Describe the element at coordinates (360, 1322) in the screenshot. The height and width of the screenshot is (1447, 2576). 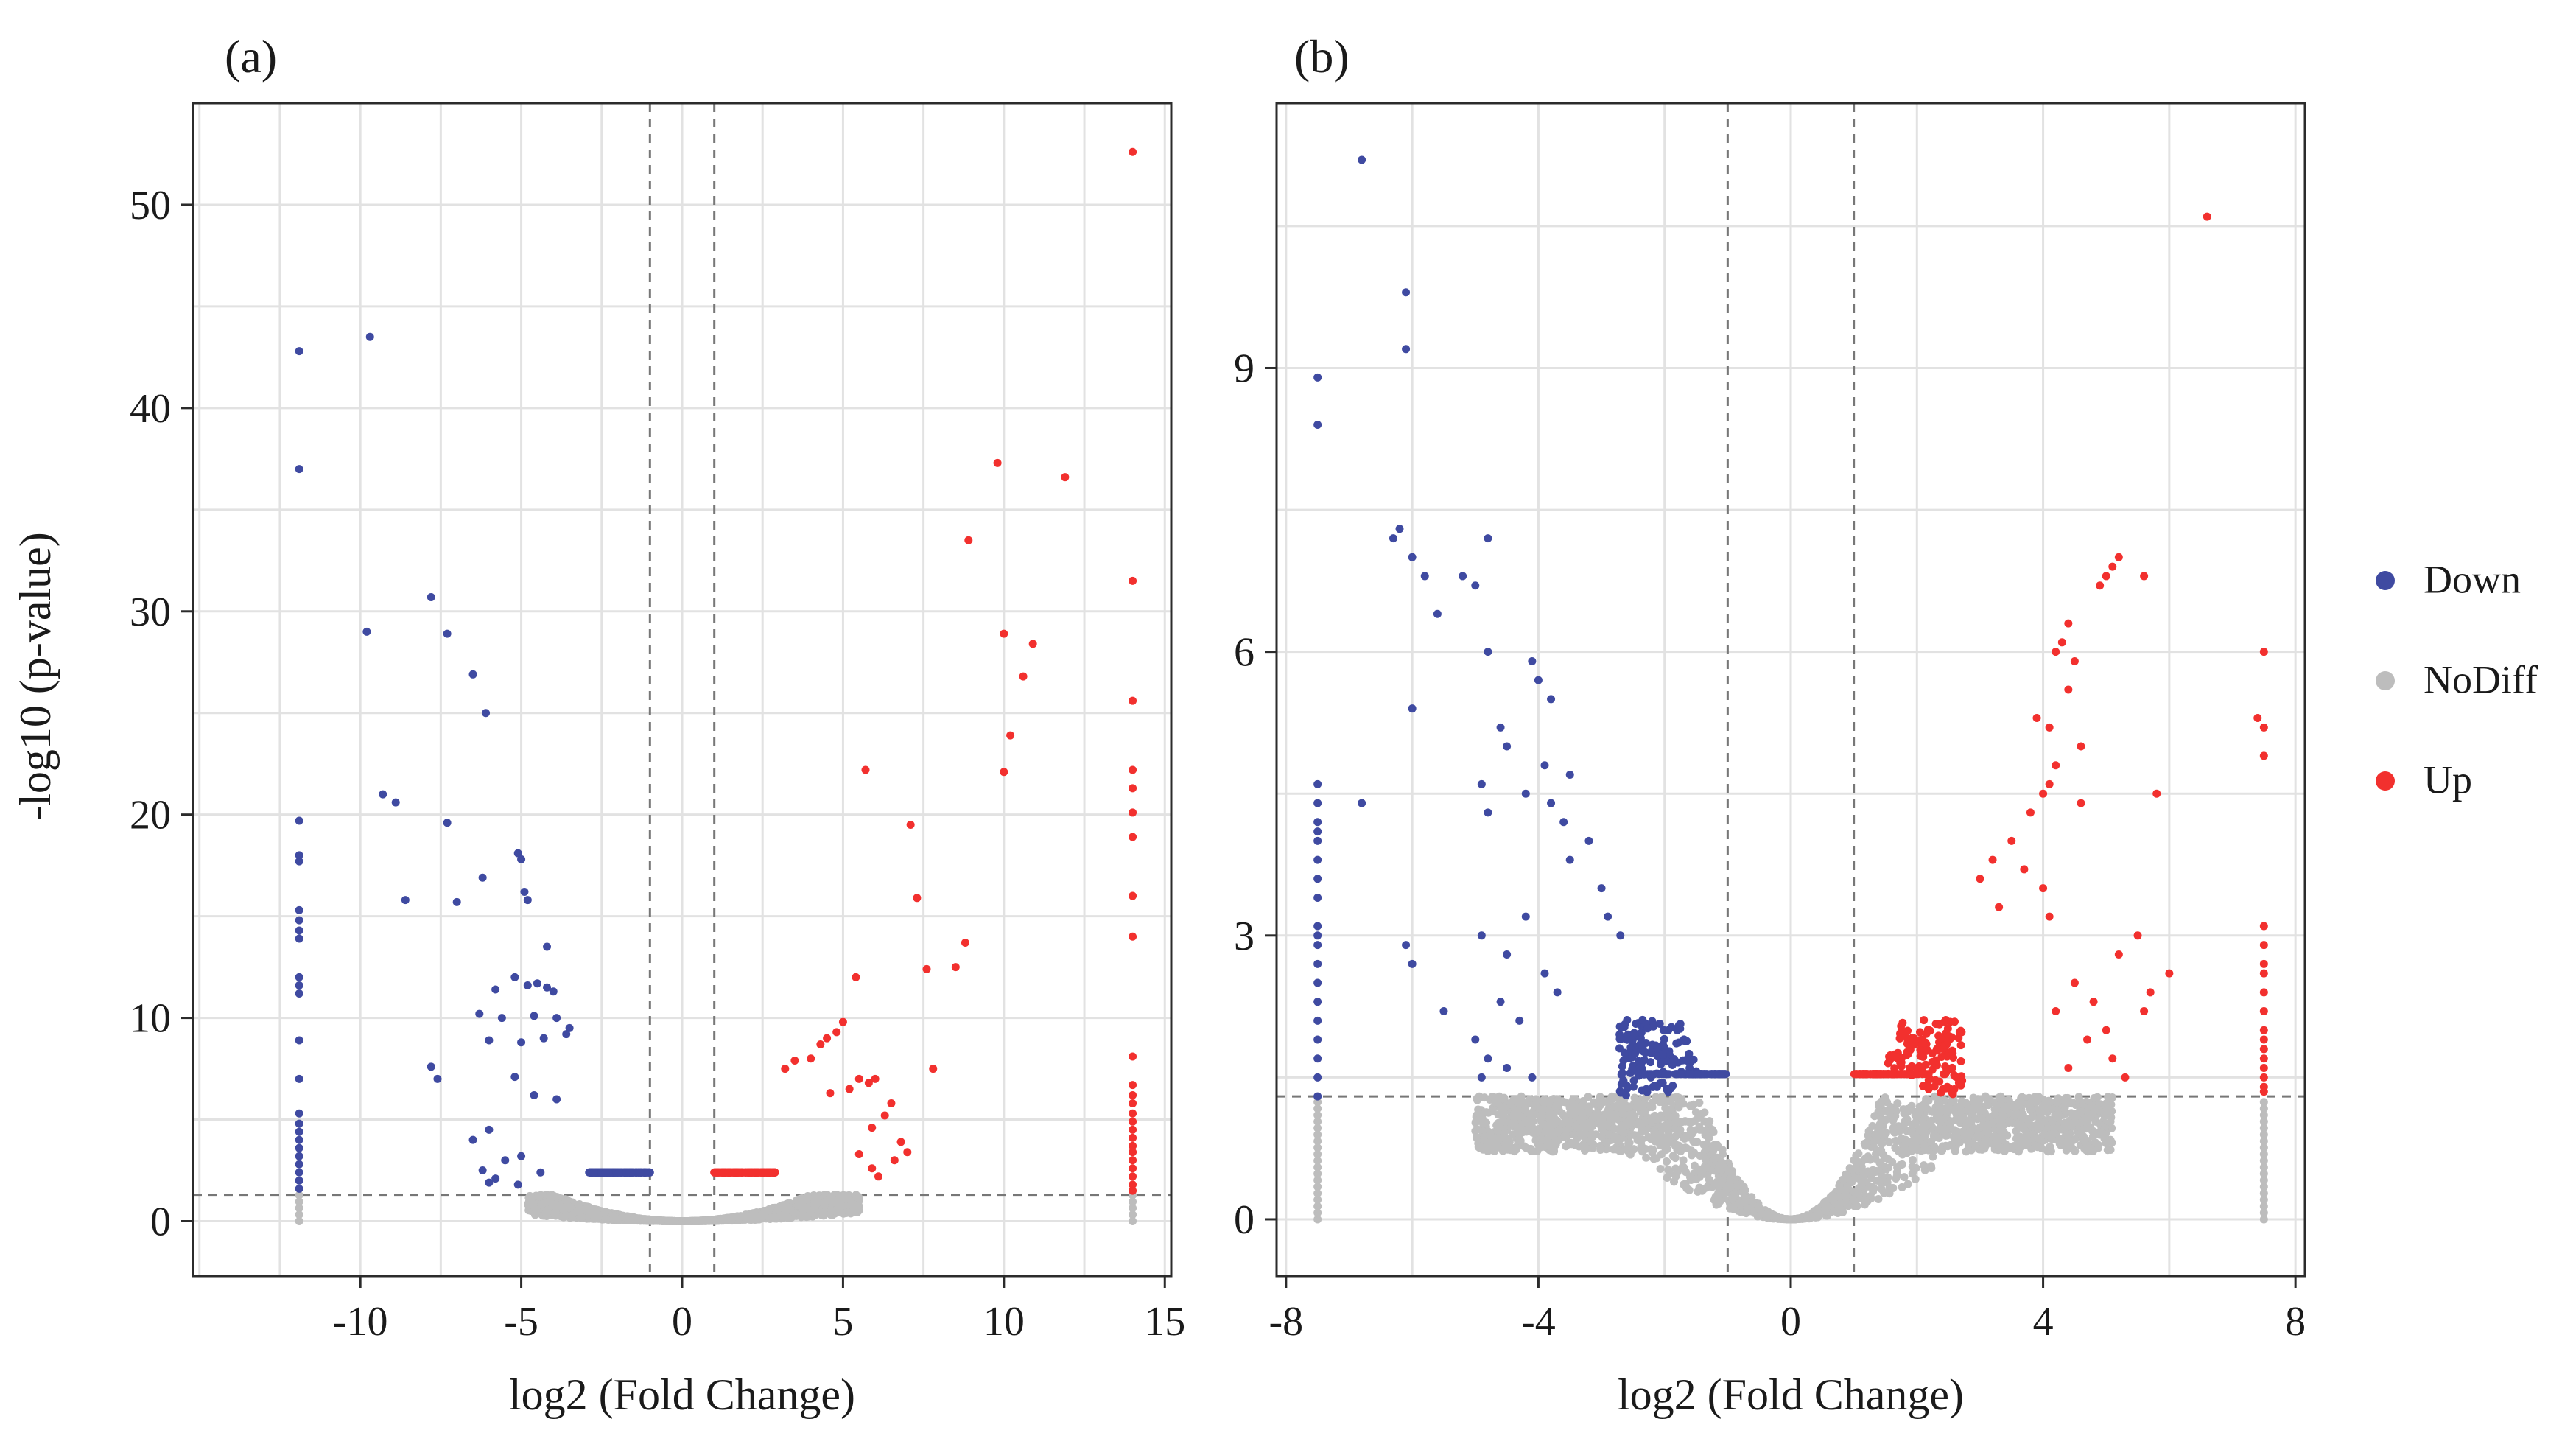
I see `x-tick-label: -10` at that location.